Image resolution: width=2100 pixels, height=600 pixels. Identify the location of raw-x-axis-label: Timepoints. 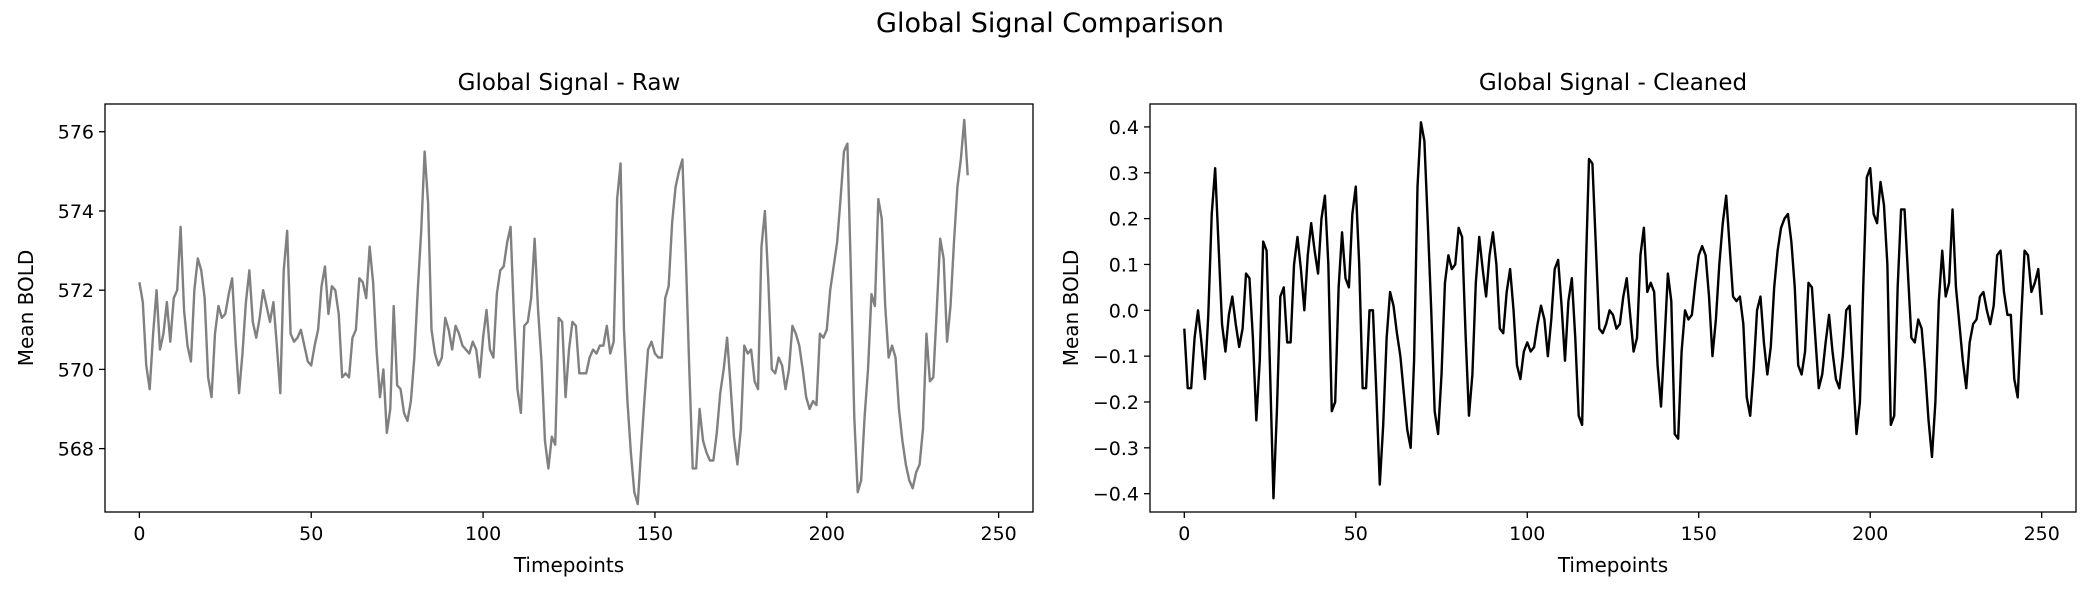
(568, 565).